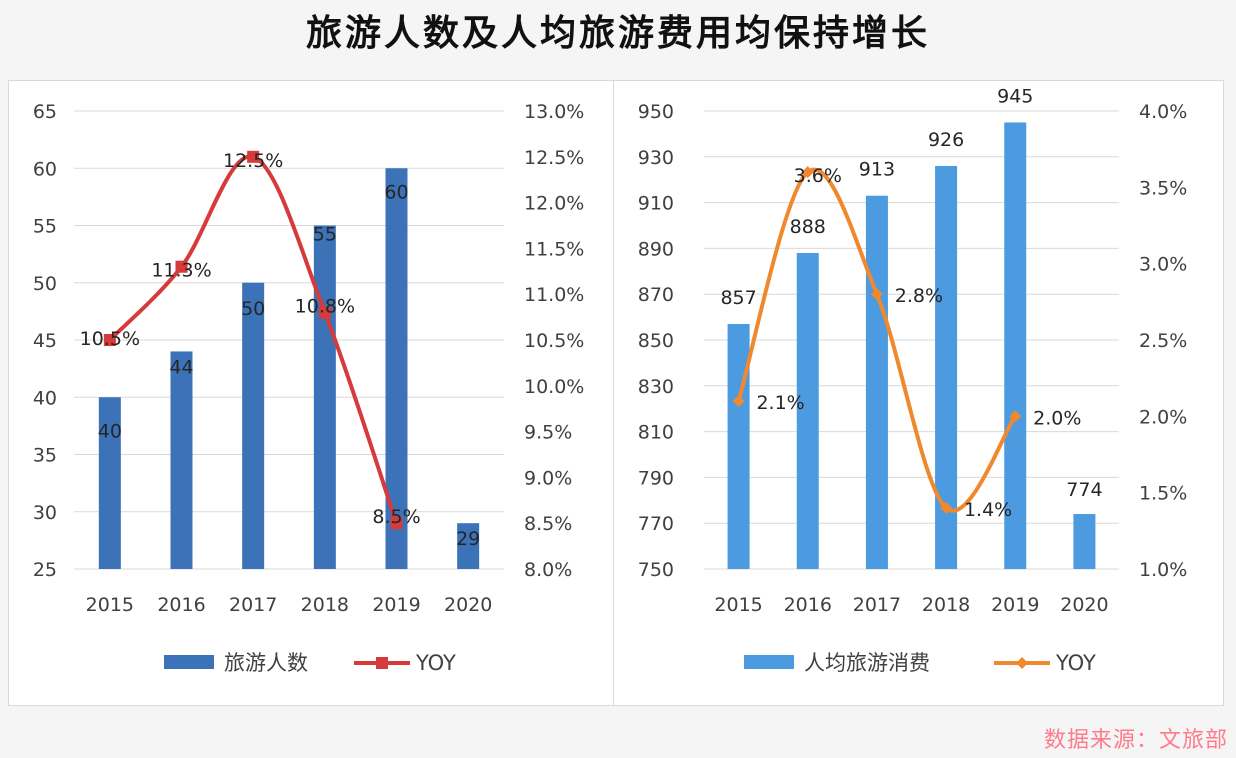 This screenshot has height=758, width=1236. I want to click on bar-data-label: 913, so click(877, 170).